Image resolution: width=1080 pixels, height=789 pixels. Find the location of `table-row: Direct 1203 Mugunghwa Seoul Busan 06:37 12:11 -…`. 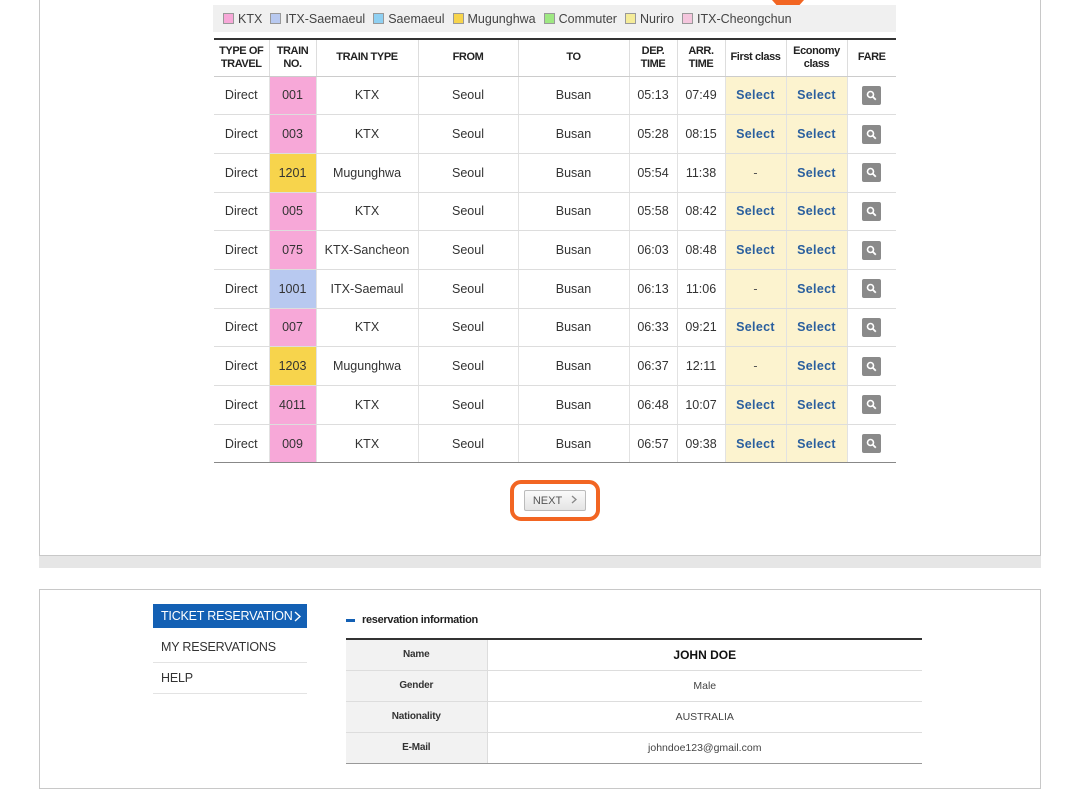

table-row: Direct 1203 Mugunghwa Seoul Busan 06:37 12:11 -… is located at coordinates (555, 366).